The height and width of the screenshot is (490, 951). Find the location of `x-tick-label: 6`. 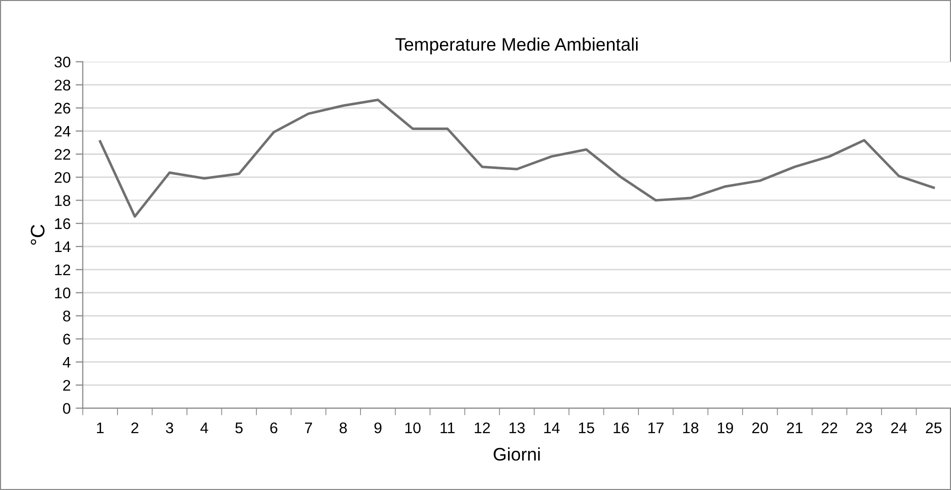

x-tick-label: 6 is located at coordinates (274, 428).